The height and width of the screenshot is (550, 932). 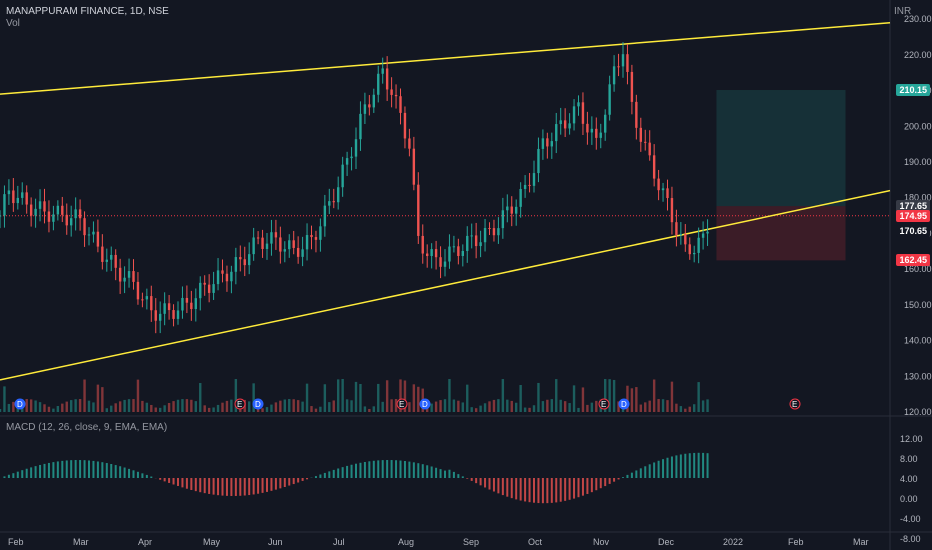 I want to click on time-tick-label: Apr, so click(x=145, y=542).